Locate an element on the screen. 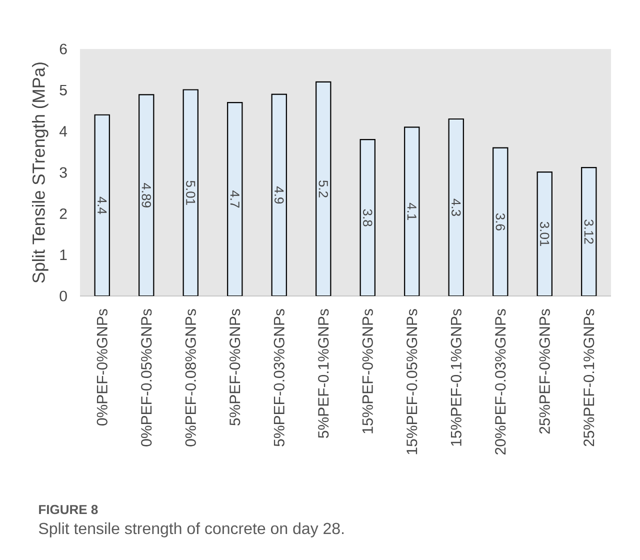 This screenshot has height=560, width=640. y-tick-label: 4 is located at coordinates (63, 131).